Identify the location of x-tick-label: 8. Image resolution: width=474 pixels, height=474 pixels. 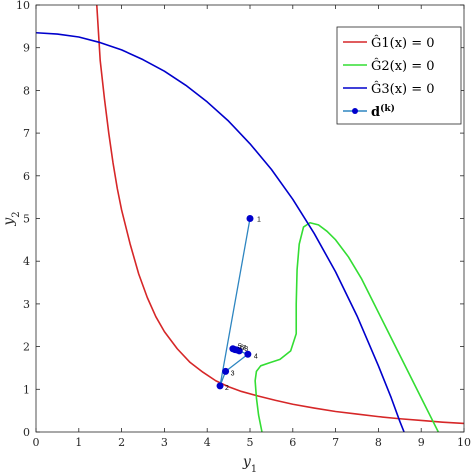
(378, 442).